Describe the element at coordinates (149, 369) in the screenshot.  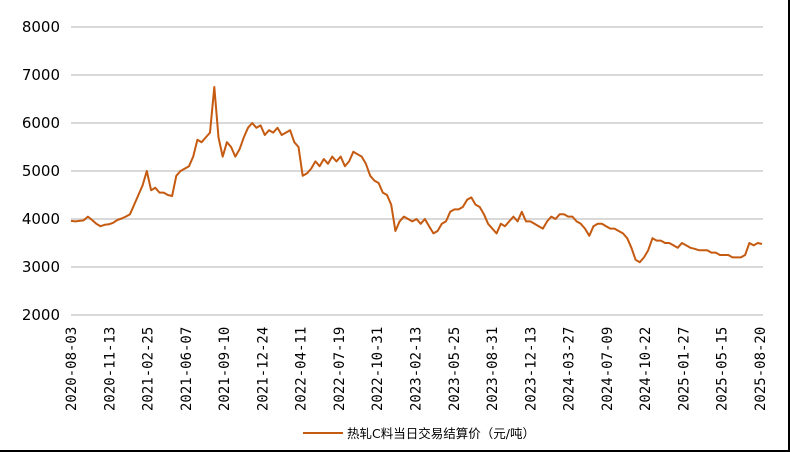
I see `x-tick-label: 2021-02-25` at that location.